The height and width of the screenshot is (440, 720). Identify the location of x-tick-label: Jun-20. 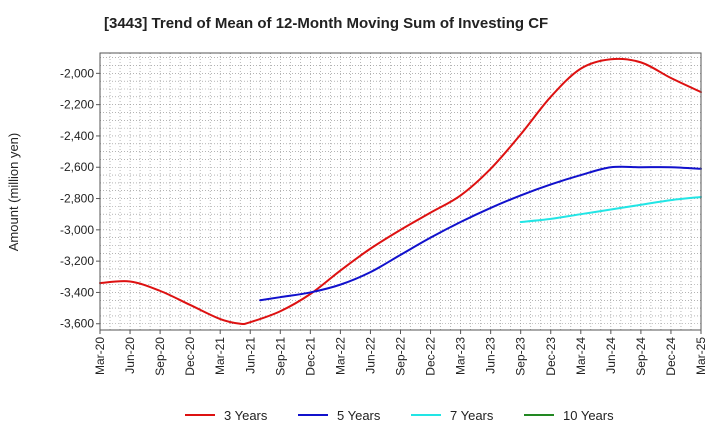
(130, 355).